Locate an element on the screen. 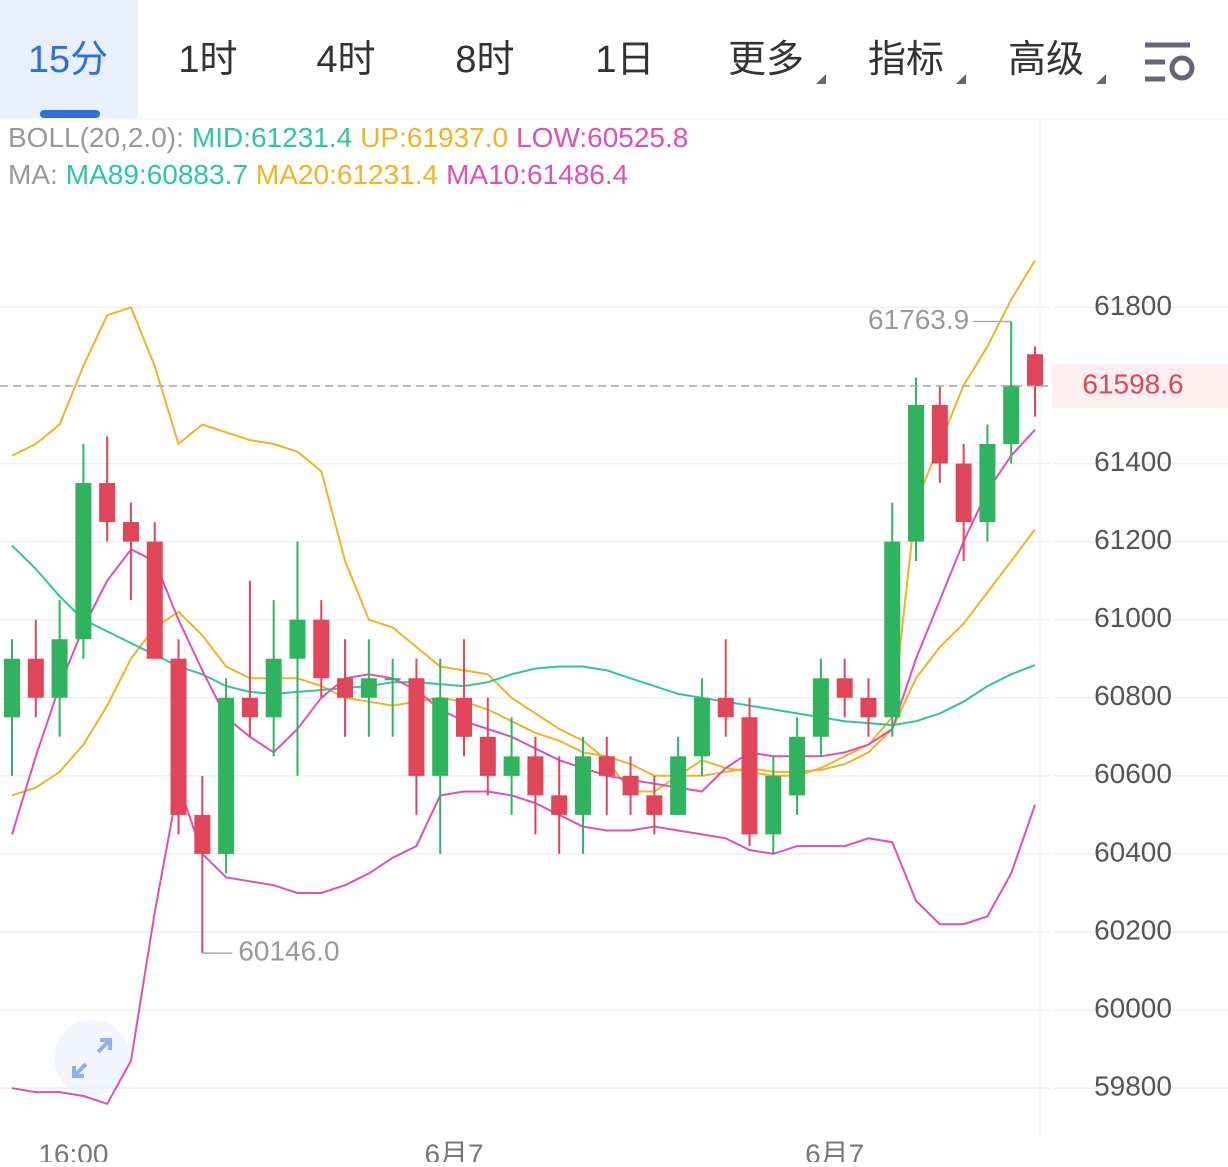 The width and height of the screenshot is (1228, 1167). tab: 15分 is located at coordinates (68, 60).